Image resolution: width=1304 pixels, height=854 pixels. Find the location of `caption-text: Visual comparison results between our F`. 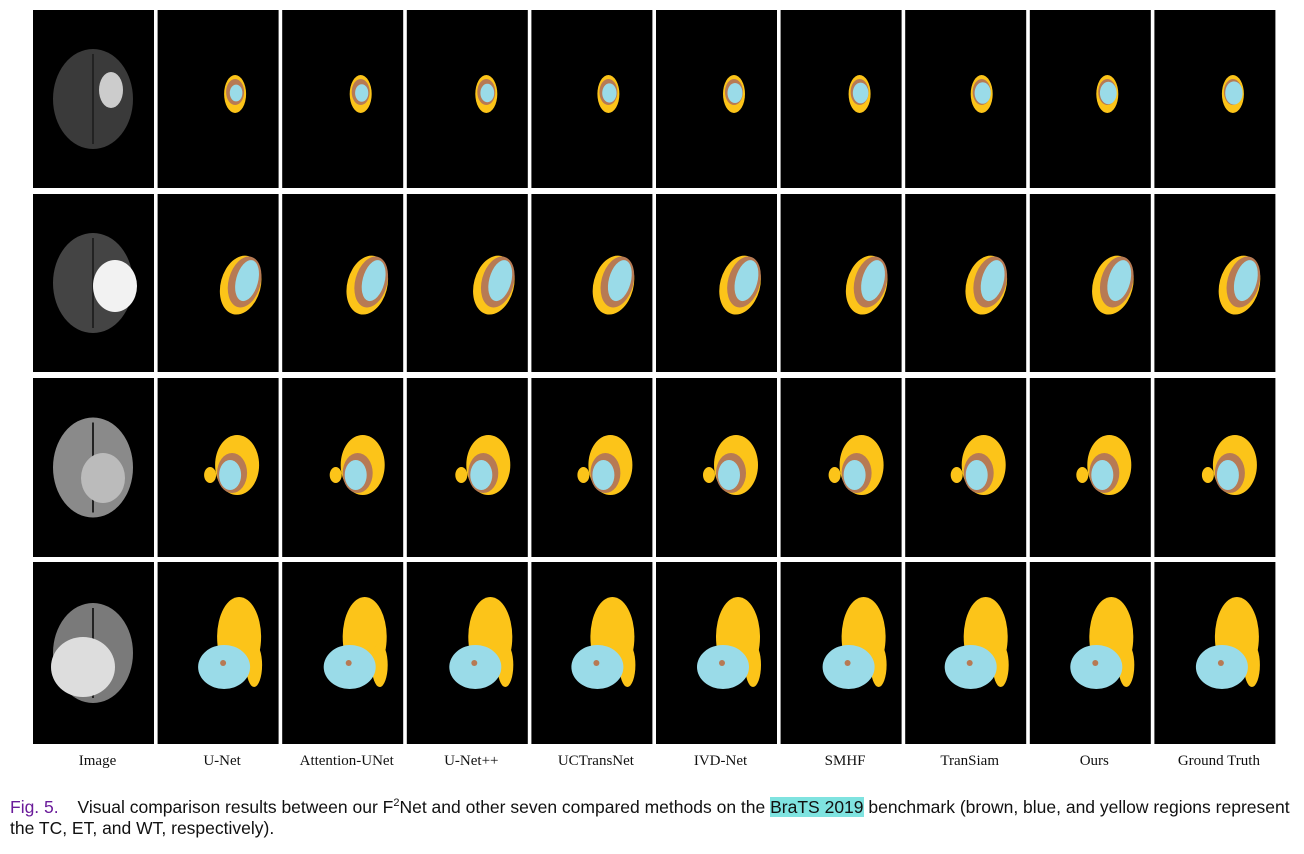

caption-text: Visual comparison results between our F is located at coordinates (235, 807).